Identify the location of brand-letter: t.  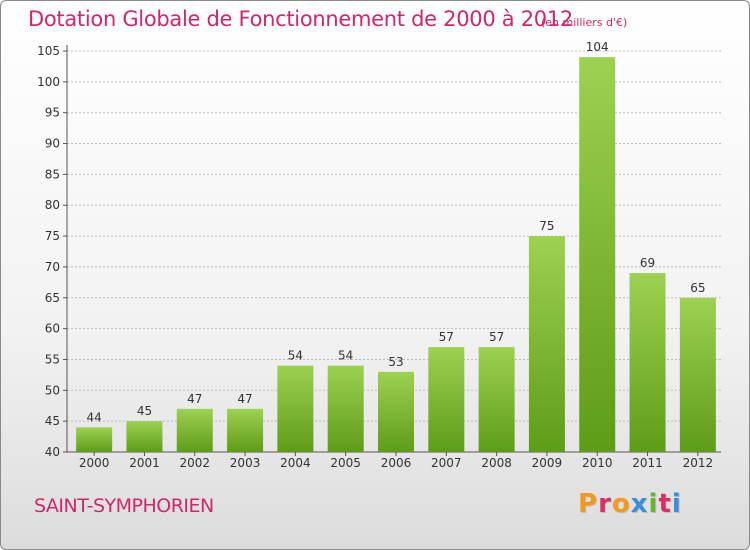
(665, 504).